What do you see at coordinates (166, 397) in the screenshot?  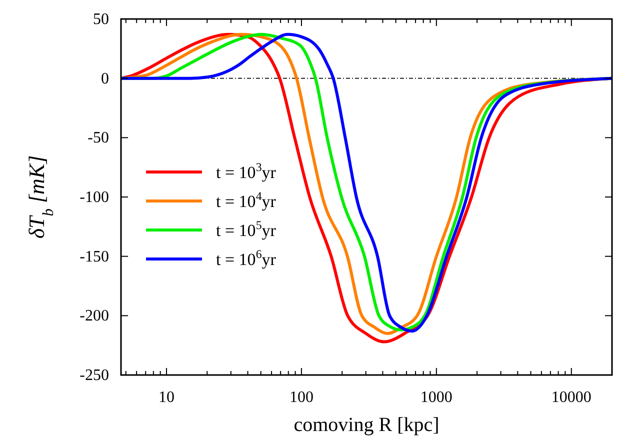 I see `x-tick-label: 10` at bounding box center [166, 397].